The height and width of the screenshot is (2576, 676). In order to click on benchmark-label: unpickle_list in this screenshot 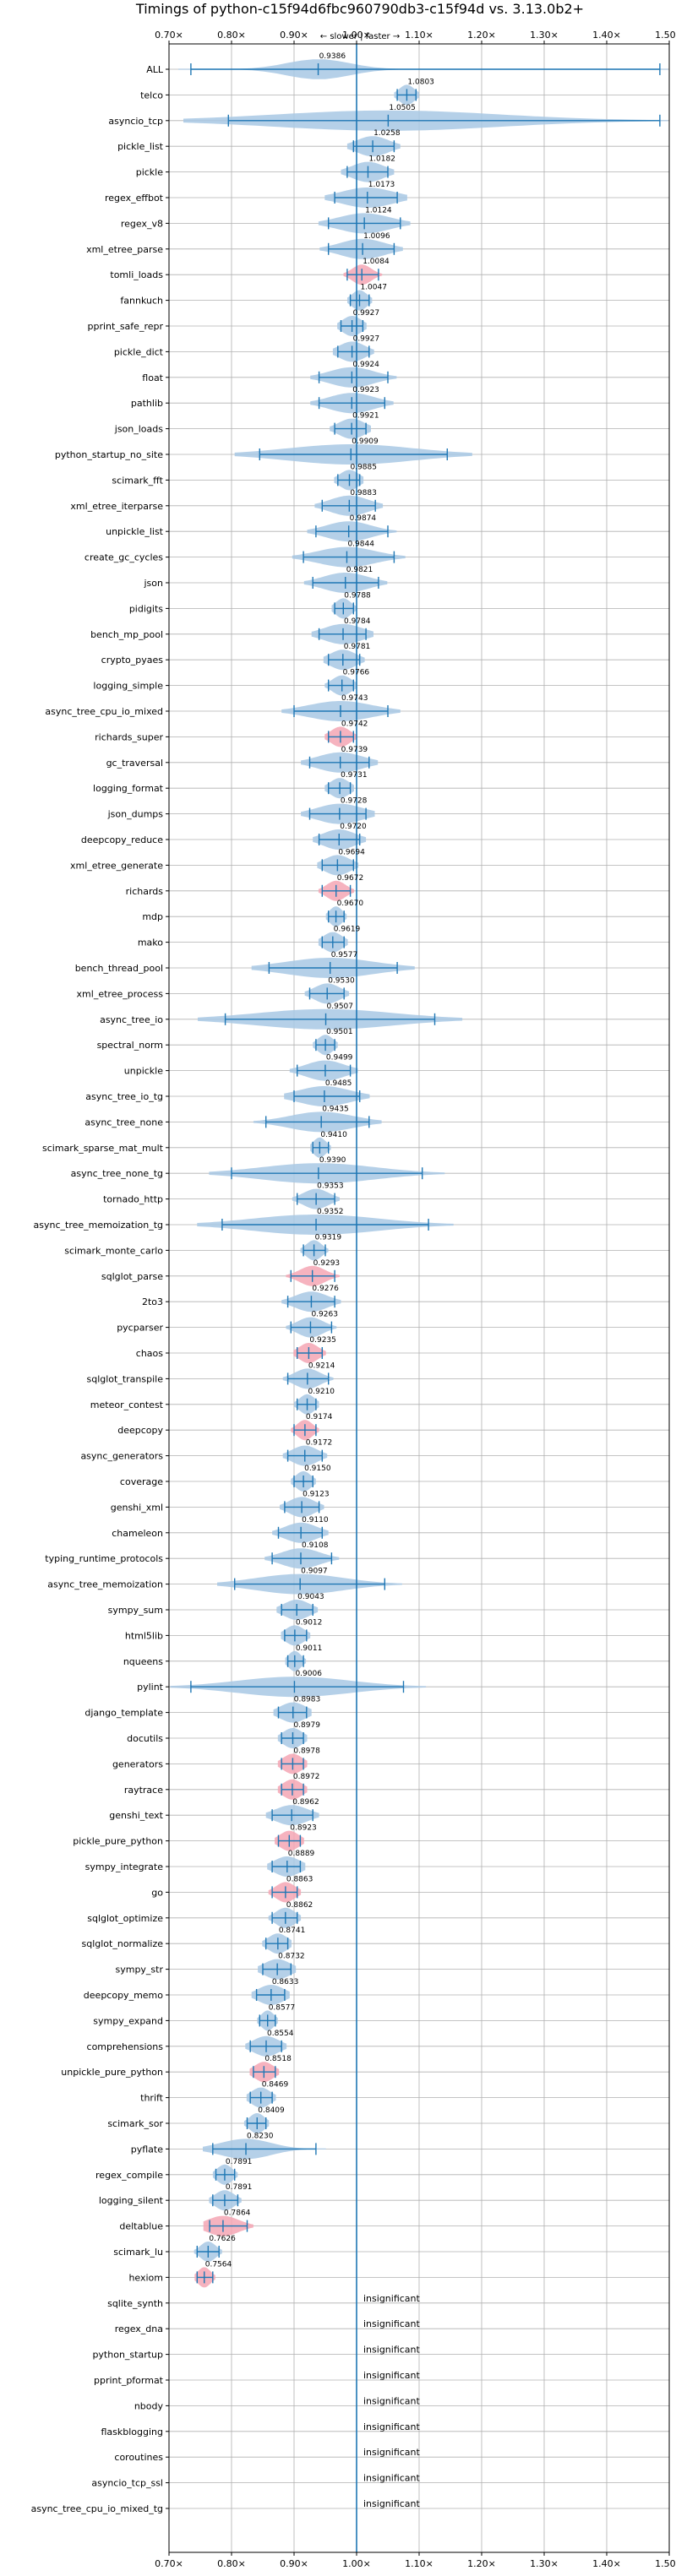, I will do `click(135, 531)`.